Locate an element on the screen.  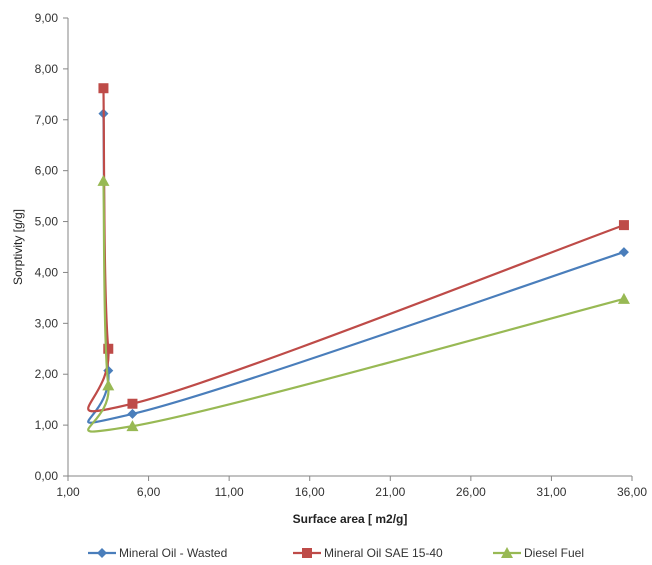
legend-item: Mineral Oil SAE 15-40 is located at coordinates (368, 553).